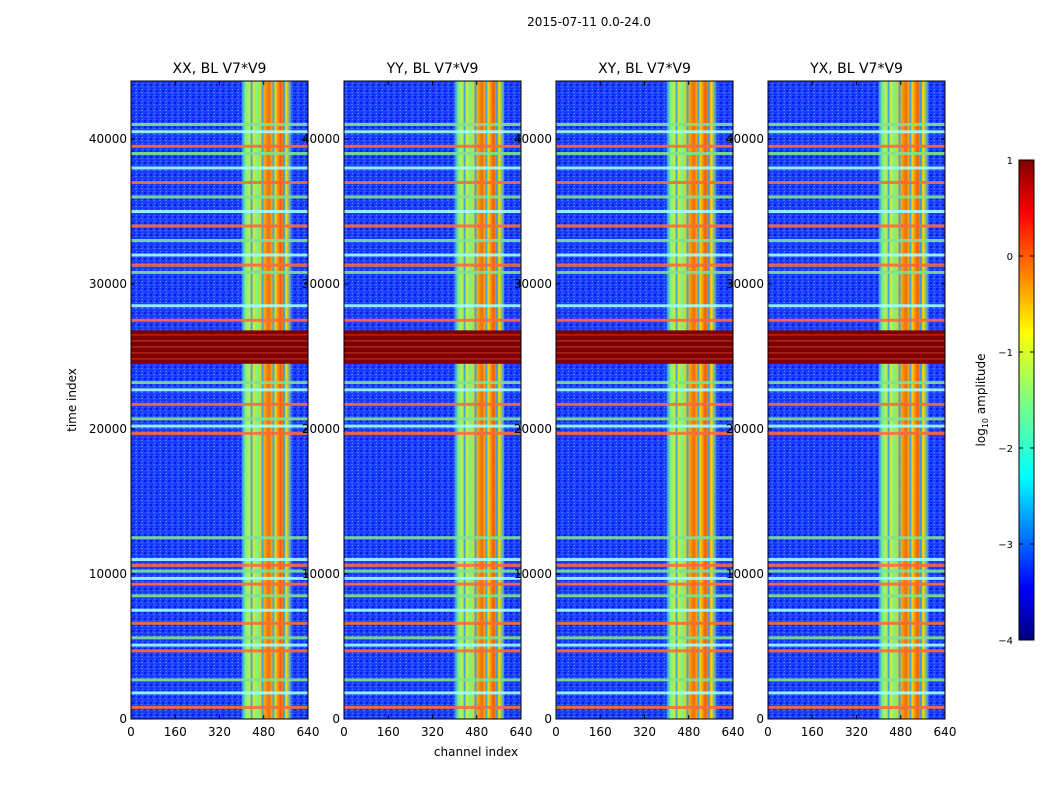 The width and height of the screenshot is (1050, 804). What do you see at coordinates (476, 752) in the screenshot?
I see `x-axis-label: channel index` at bounding box center [476, 752].